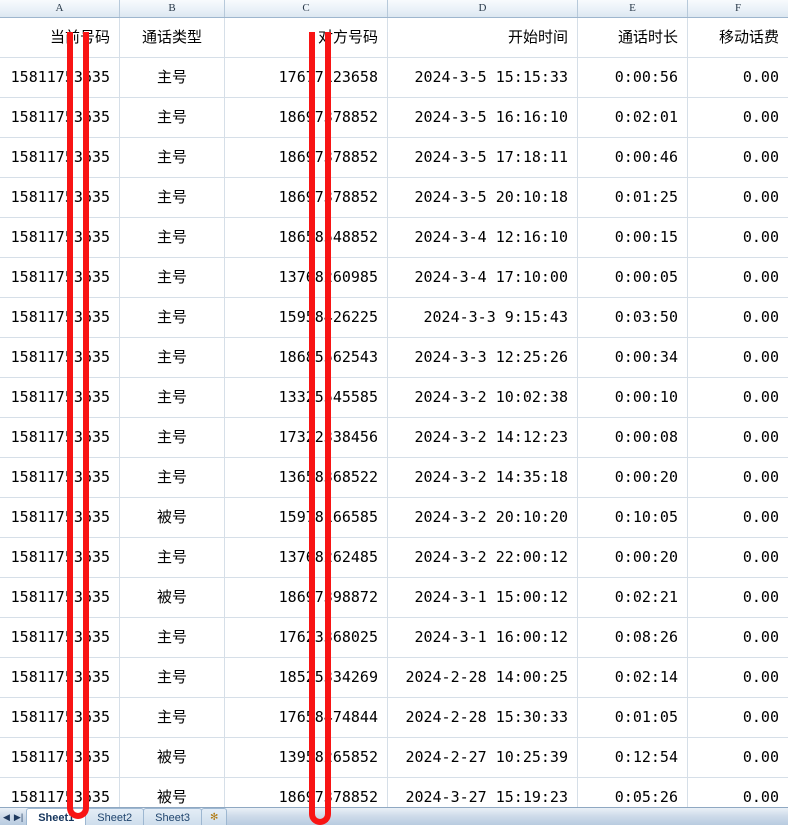  I want to click on header-cell-call-duration: 通话时长, so click(633, 37).